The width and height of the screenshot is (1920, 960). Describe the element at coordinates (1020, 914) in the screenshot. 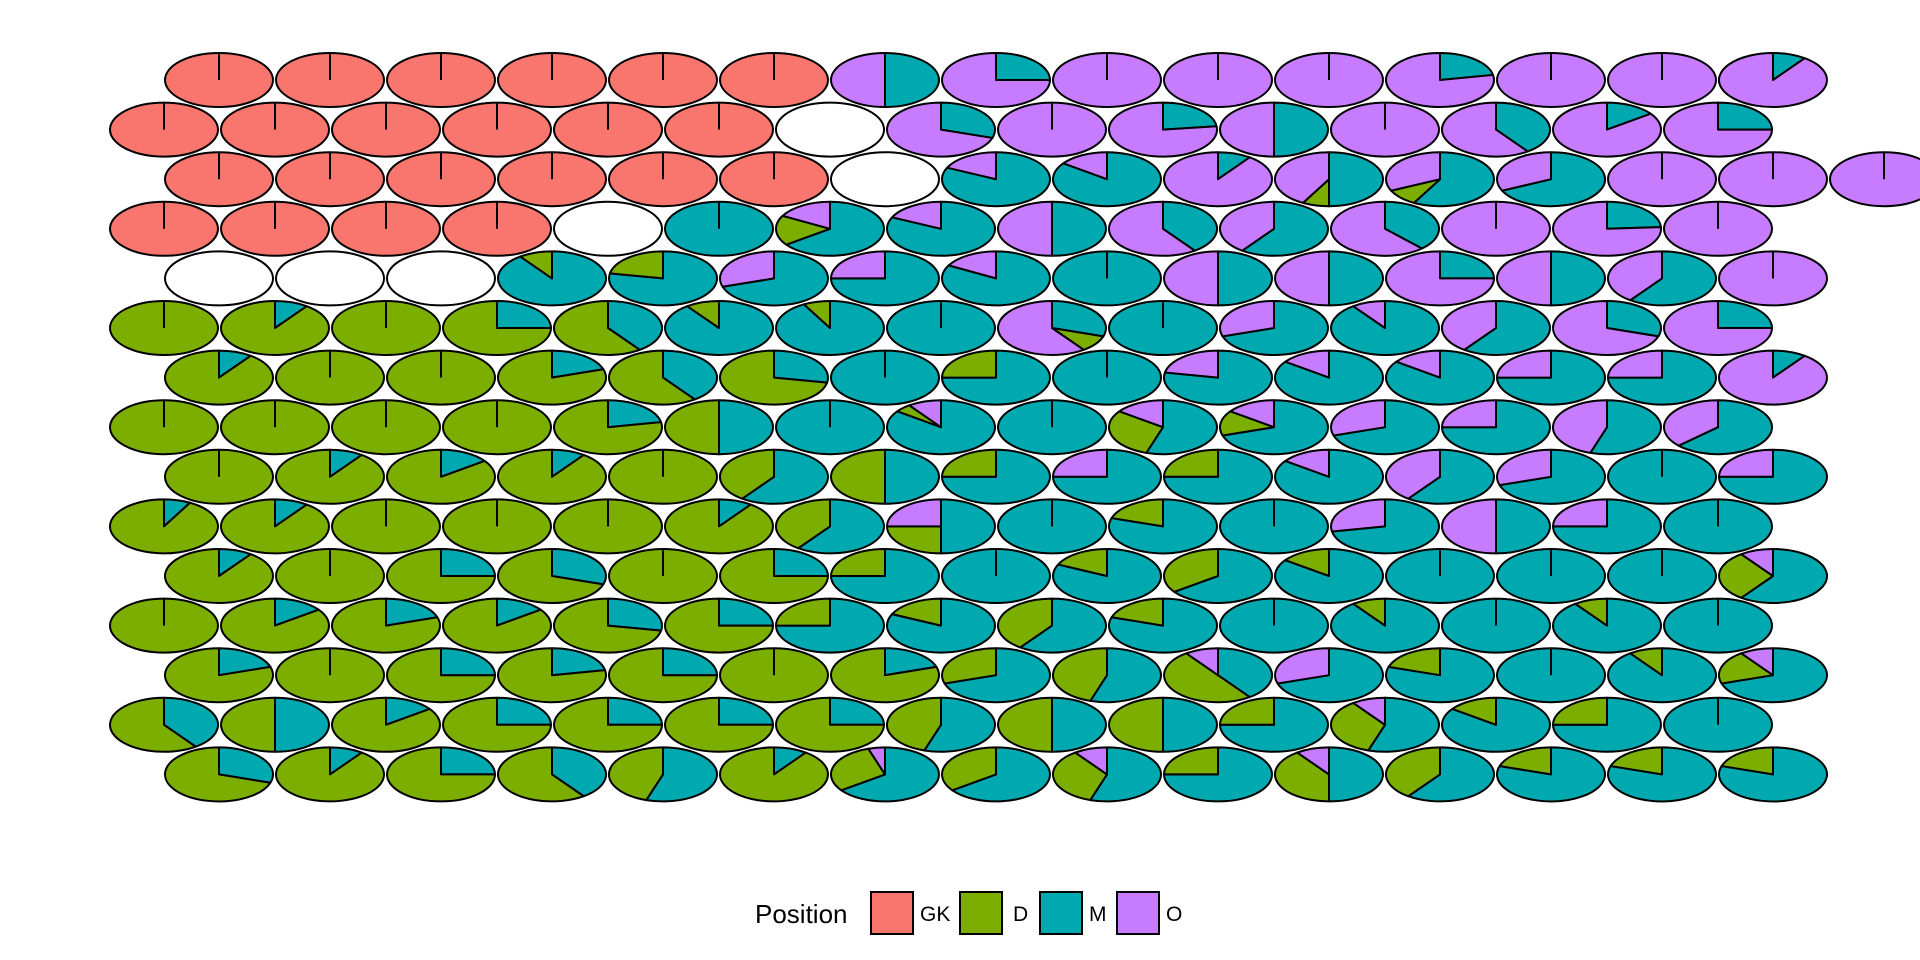

I see `legend-label-d: D` at that location.